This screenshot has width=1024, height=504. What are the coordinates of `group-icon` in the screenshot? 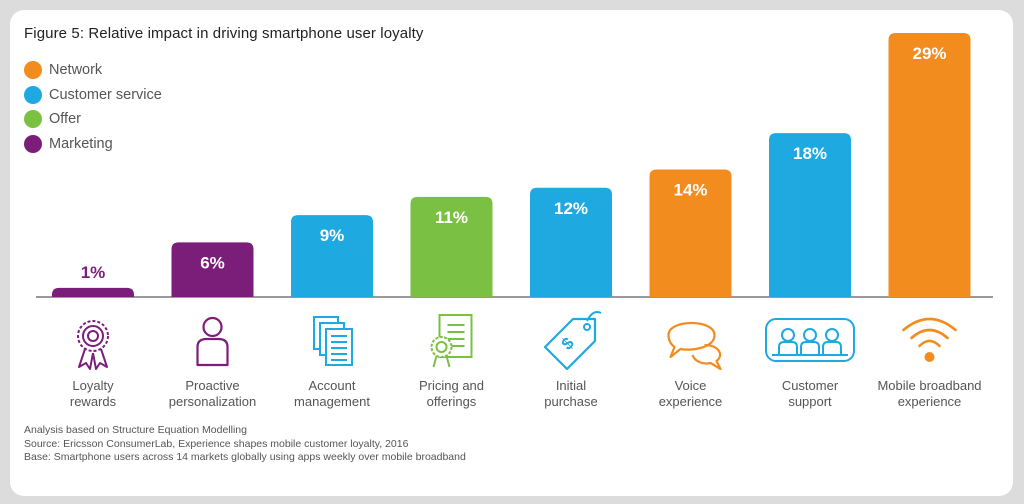 It's located at (810, 340).